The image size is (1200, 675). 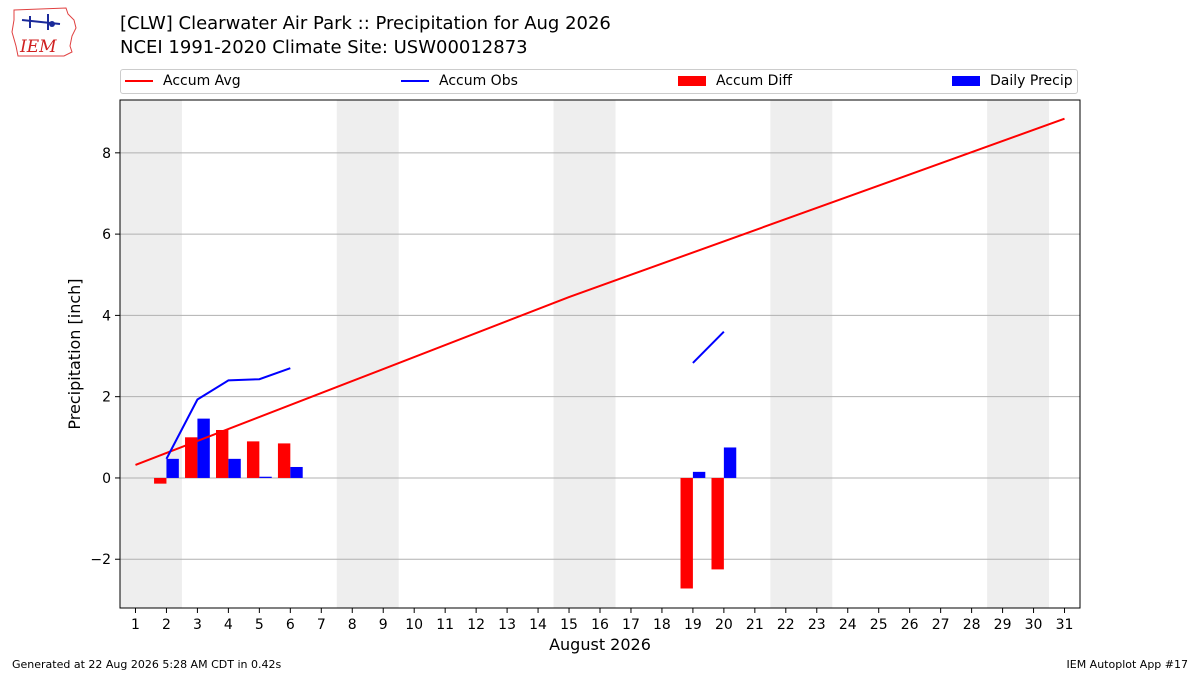 What do you see at coordinates (755, 625) in the screenshot?
I see `x-tick-label: 21` at bounding box center [755, 625].